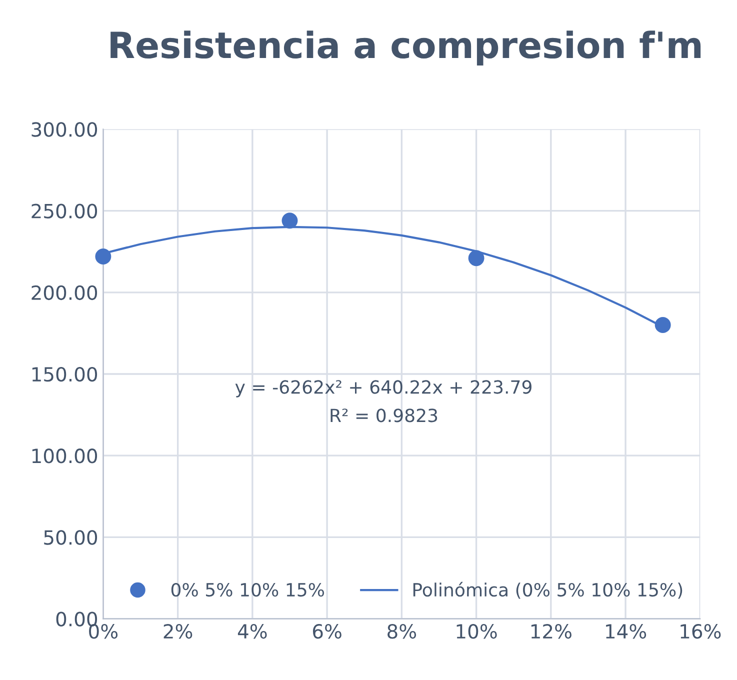 Image resolution: width=737 pixels, height=680 pixels. What do you see at coordinates (547, 590) in the screenshot?
I see `legend-label: Polinómica (0% 5% 10% 15%)` at bounding box center [547, 590].